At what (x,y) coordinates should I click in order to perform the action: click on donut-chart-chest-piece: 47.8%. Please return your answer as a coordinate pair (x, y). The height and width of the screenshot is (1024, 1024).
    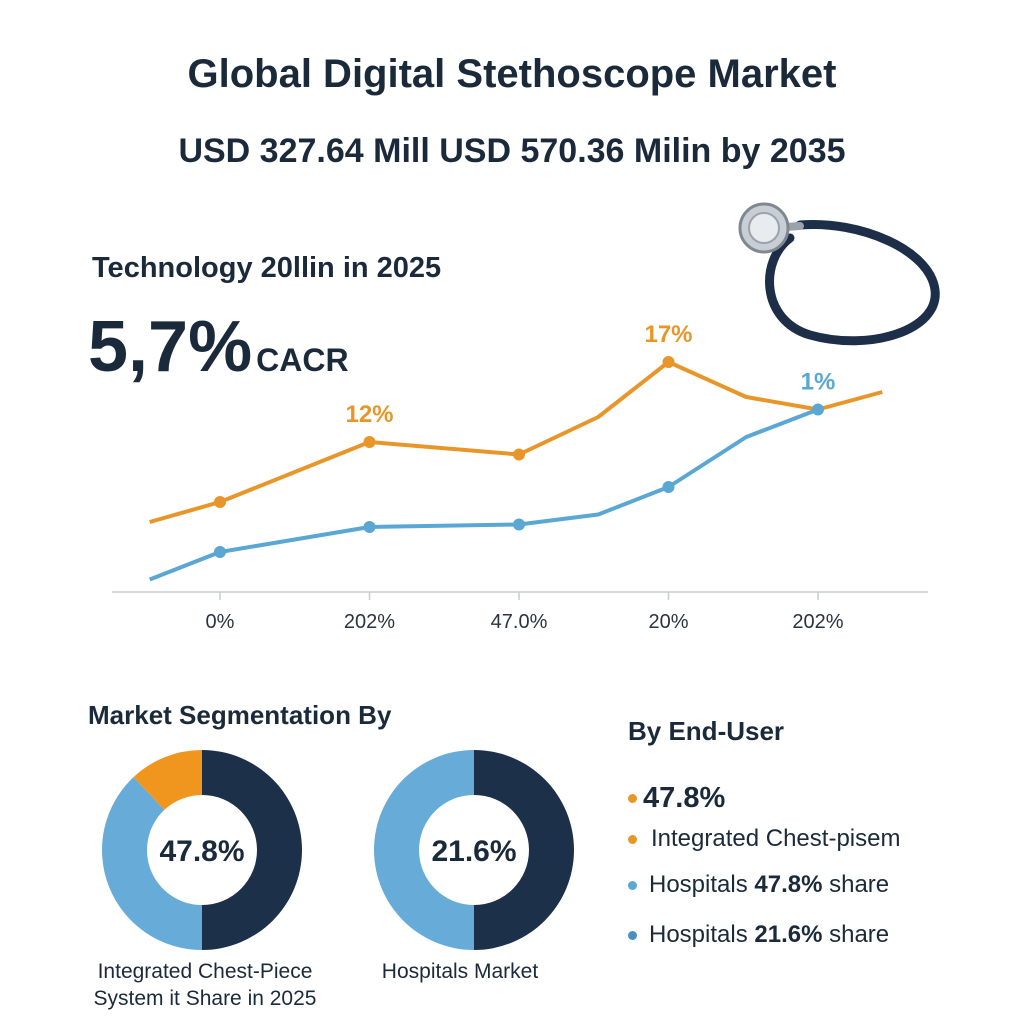
    Looking at the image, I should click on (202, 850).